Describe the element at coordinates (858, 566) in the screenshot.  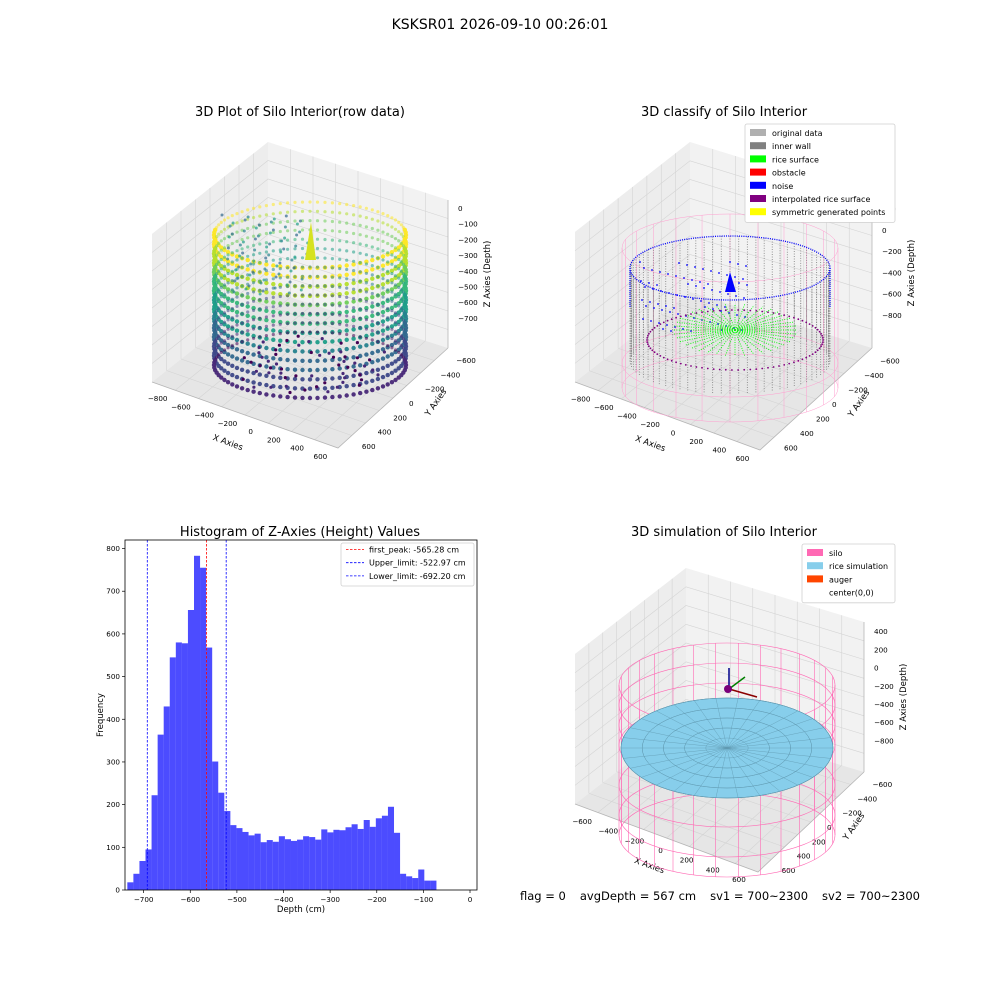
I see `legend-label: rice simulation` at that location.